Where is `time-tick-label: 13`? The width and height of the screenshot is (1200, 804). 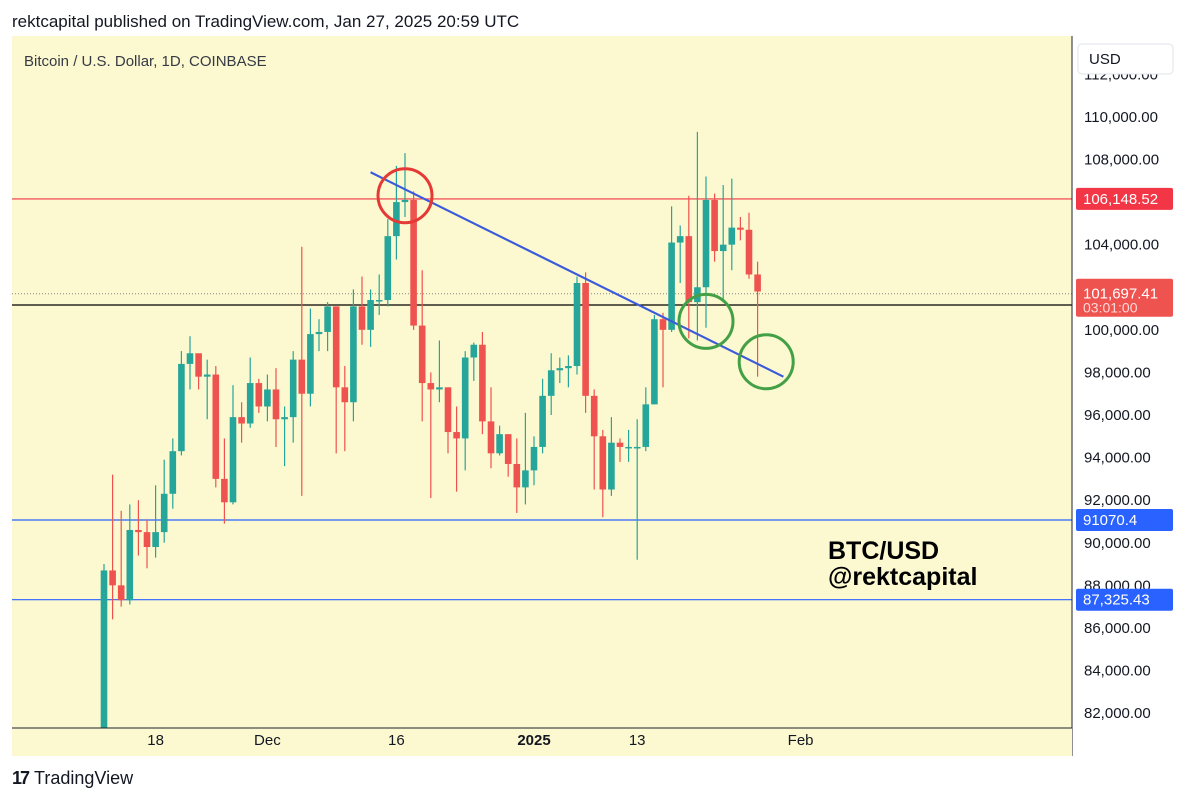 time-tick-label: 13 is located at coordinates (637, 740).